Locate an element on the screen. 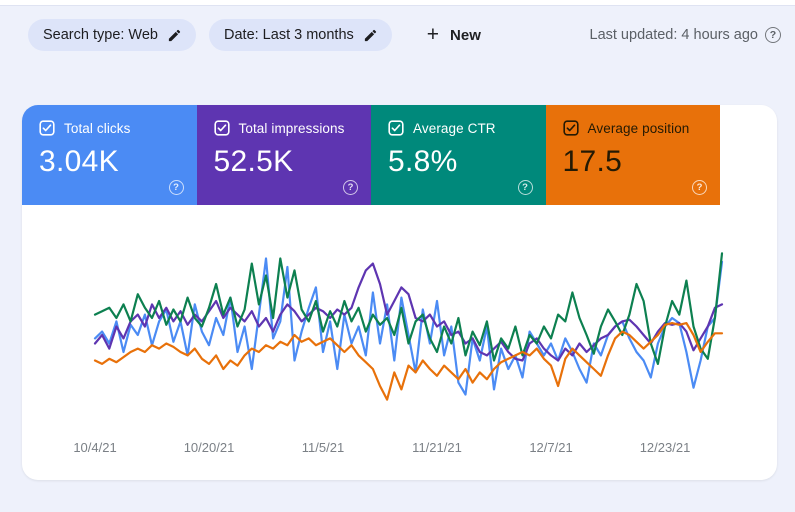 This screenshot has width=795, height=512. plus-icon: + is located at coordinates (433, 34).